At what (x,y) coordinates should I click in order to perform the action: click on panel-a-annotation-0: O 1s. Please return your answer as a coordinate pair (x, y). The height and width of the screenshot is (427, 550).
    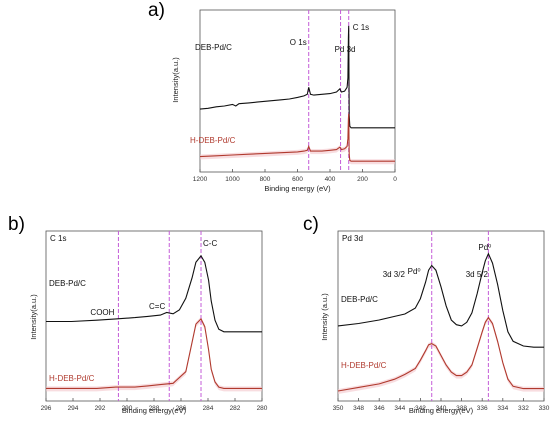
    Looking at the image, I should click on (298, 42).